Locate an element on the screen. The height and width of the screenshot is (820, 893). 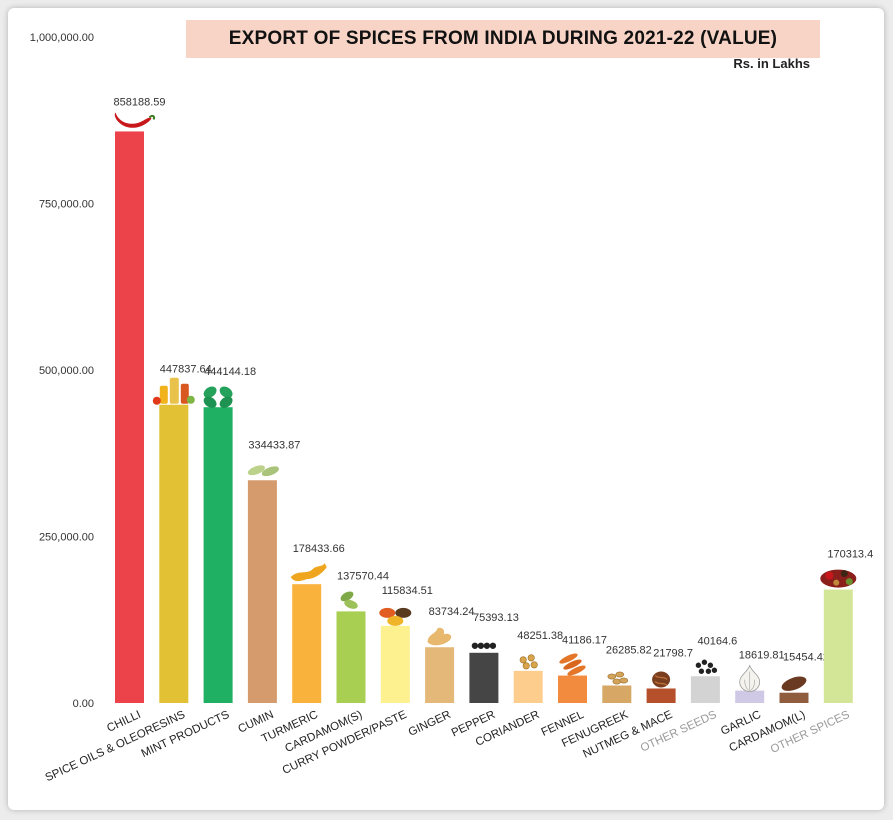
y-tick-label: 0.00 is located at coordinates (83, 704).